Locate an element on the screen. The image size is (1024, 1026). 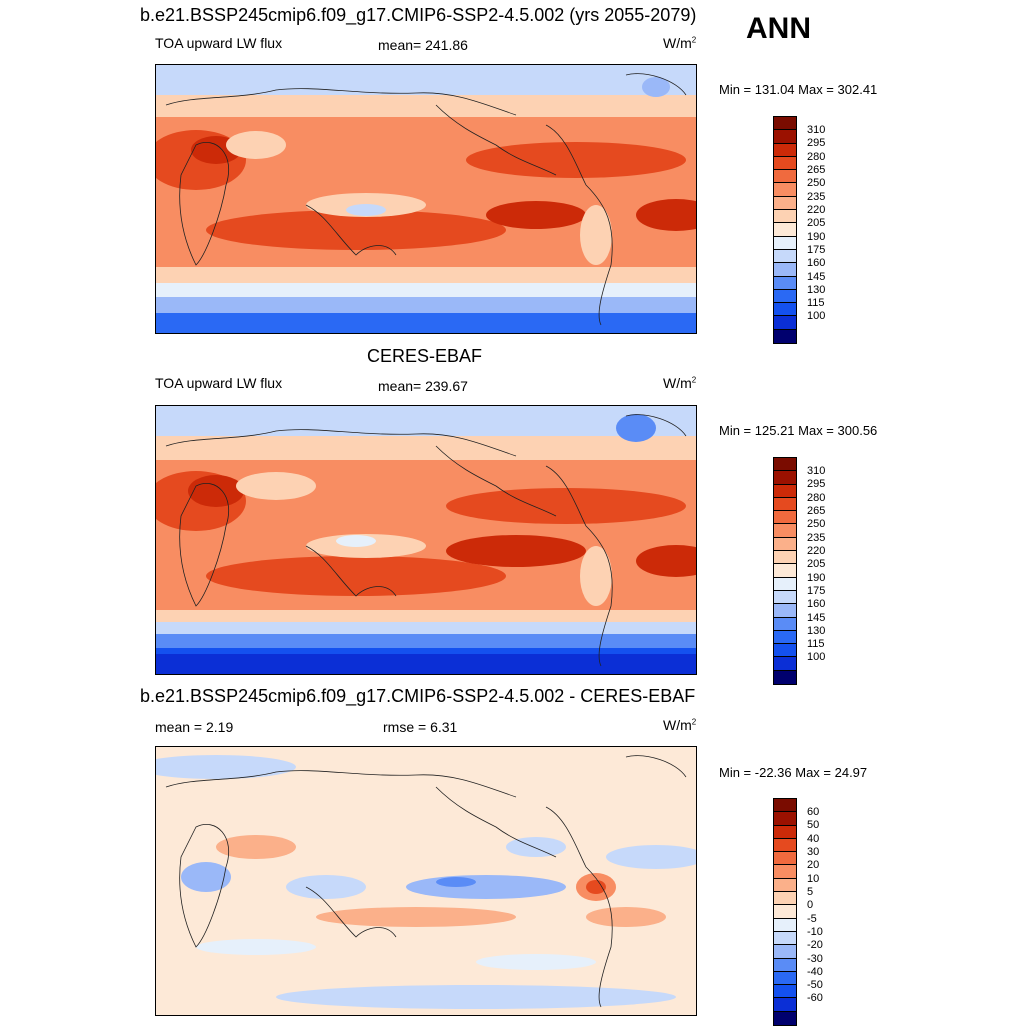
panel1-tick: 100 is located at coordinates (816, 316).